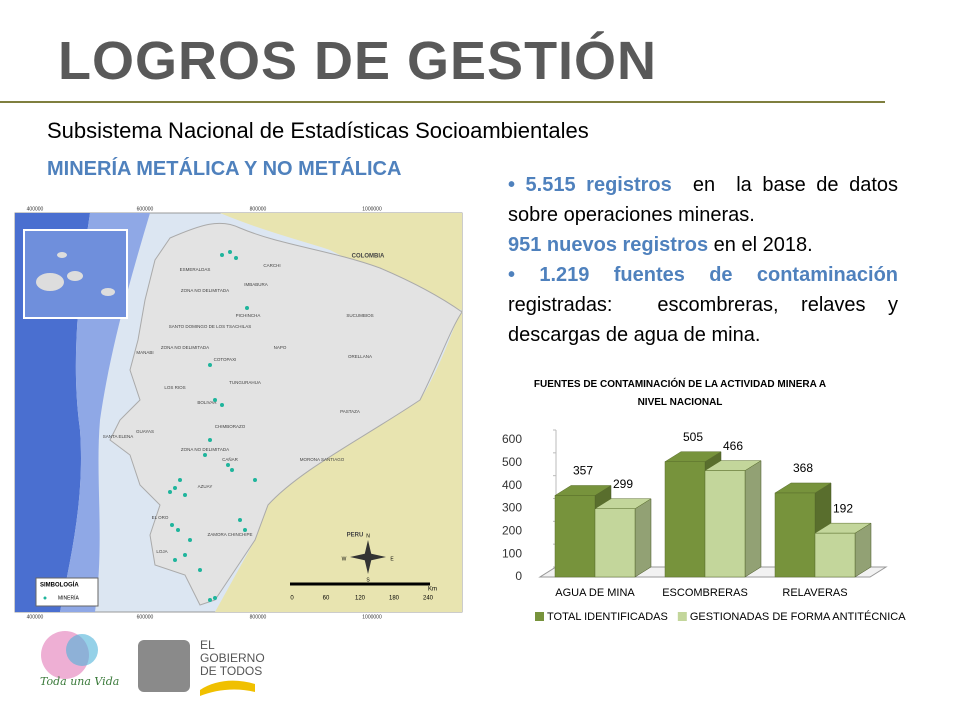  What do you see at coordinates (225, 359) in the screenshot?
I see `map-label: COTOPAXI` at bounding box center [225, 359].